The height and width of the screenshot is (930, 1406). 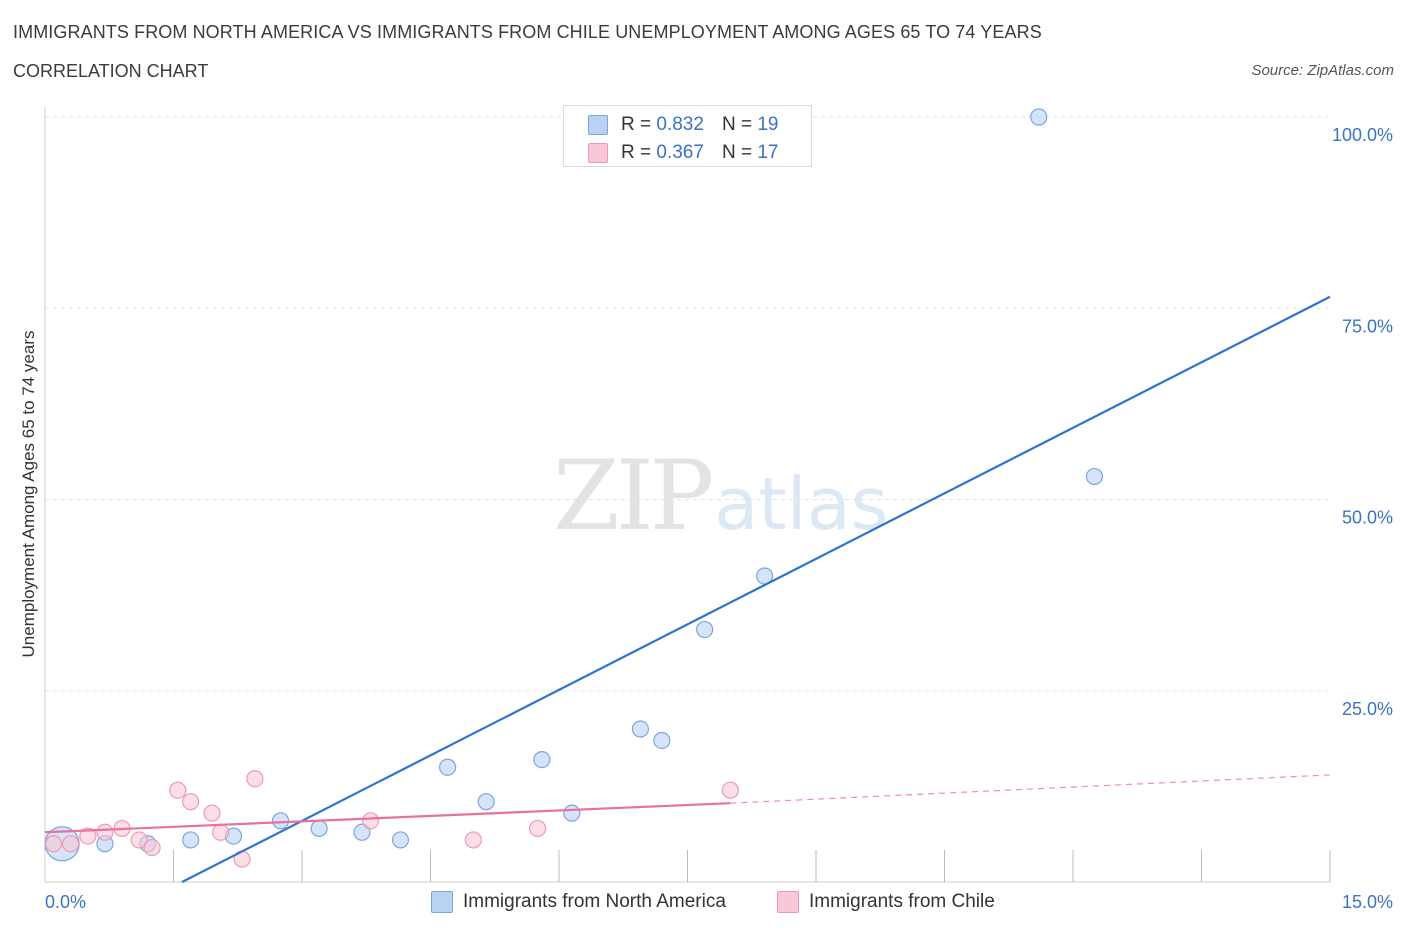 What do you see at coordinates (598, 153) in the screenshot?
I see `legend-swatch-pink` at bounding box center [598, 153].